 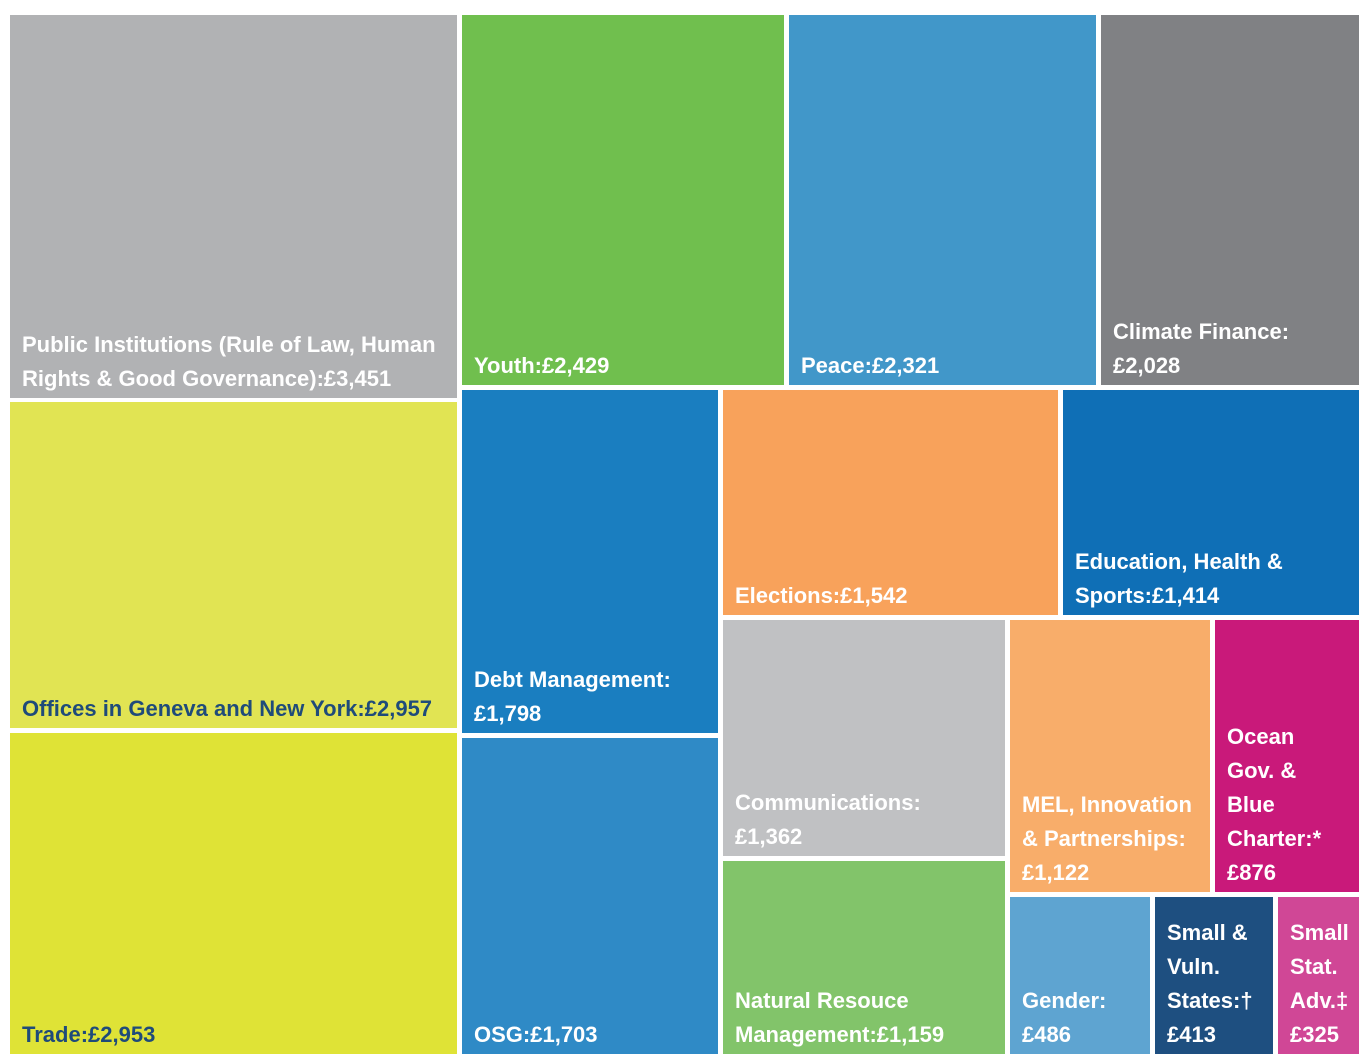 What do you see at coordinates (507, 713) in the screenshot?
I see `value-label: £1,798` at bounding box center [507, 713].